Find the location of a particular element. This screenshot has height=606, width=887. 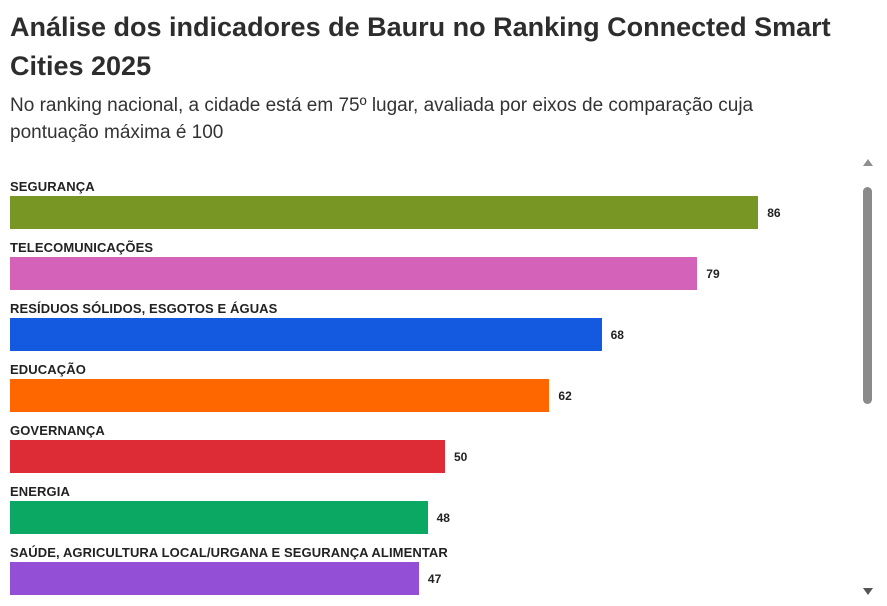

scrollbar-thumb is located at coordinates (867, 295).